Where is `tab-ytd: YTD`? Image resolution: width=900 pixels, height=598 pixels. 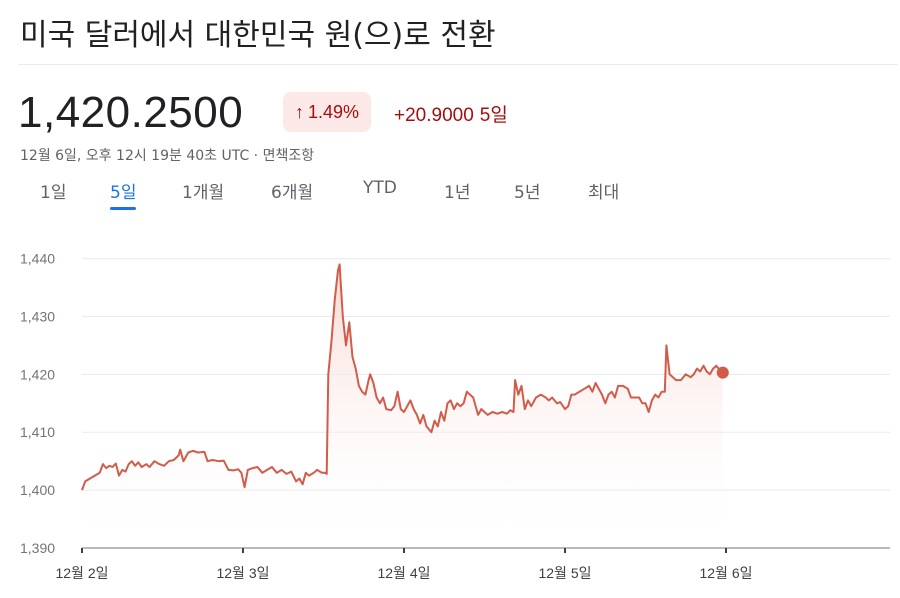
tab-ytd: YTD is located at coordinates (380, 188).